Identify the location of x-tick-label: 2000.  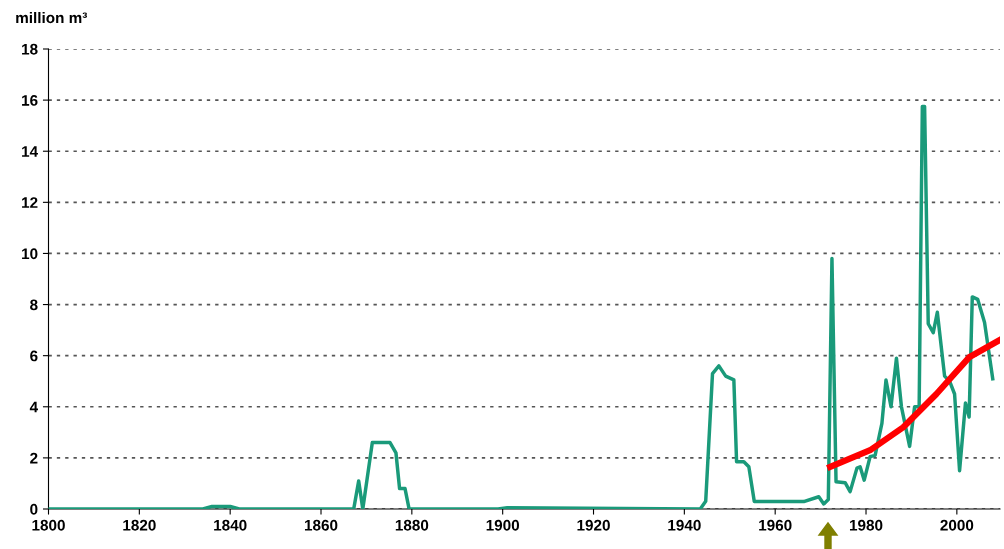
(957, 525).